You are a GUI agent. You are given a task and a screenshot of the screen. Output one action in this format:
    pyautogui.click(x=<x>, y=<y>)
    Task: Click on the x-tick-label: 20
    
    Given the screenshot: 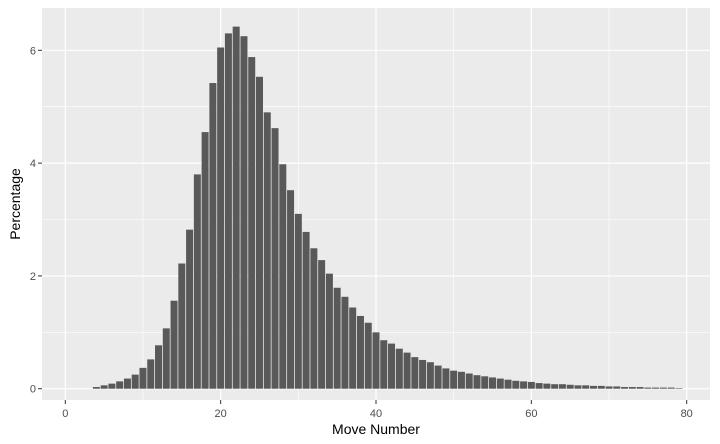 What is the action you would take?
    pyautogui.click(x=221, y=414)
    